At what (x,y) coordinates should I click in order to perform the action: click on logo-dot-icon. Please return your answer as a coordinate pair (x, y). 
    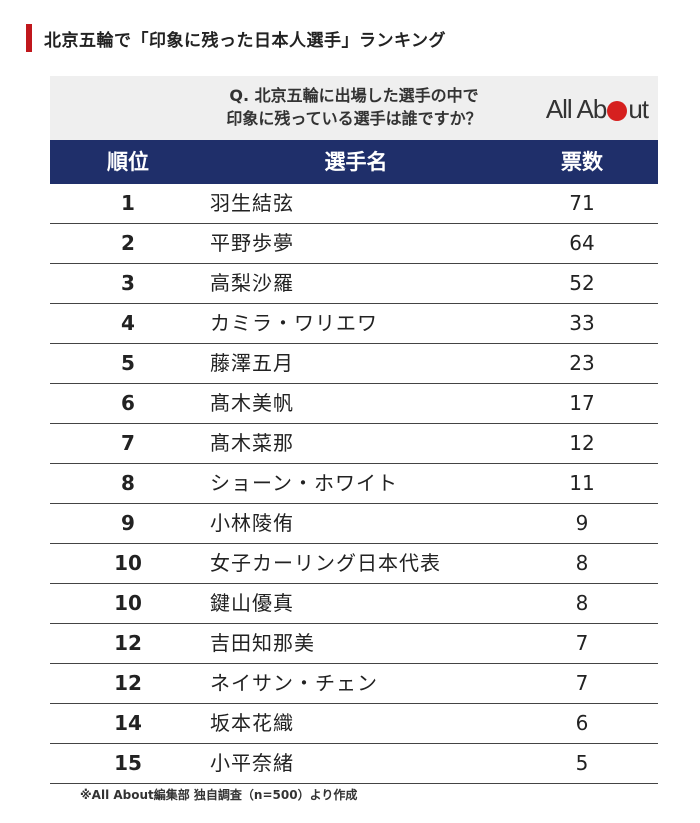
    Looking at the image, I should click on (617, 110).